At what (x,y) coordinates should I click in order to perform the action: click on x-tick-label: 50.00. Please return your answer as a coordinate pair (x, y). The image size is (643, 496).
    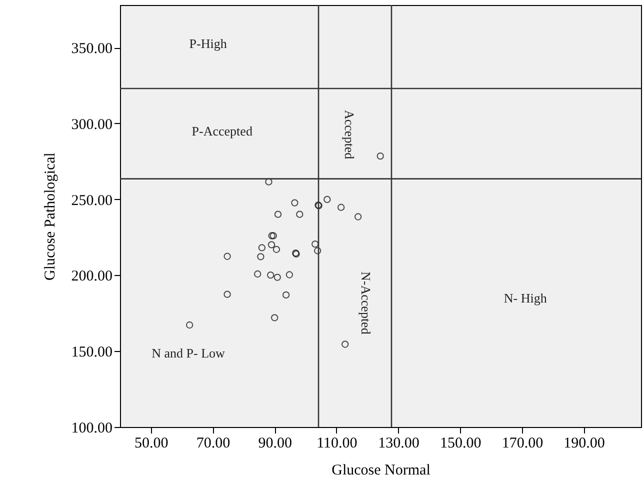
    Looking at the image, I should click on (151, 444).